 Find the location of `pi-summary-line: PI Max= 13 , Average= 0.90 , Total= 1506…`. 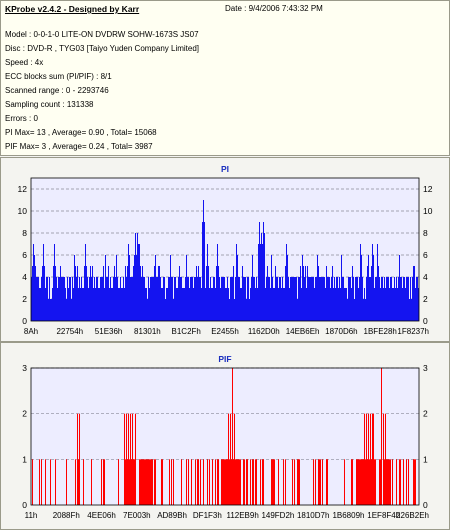

pi-summary-line: PI Max= 13 , Average= 0.90 , Total= 1506… is located at coordinates (81, 132).